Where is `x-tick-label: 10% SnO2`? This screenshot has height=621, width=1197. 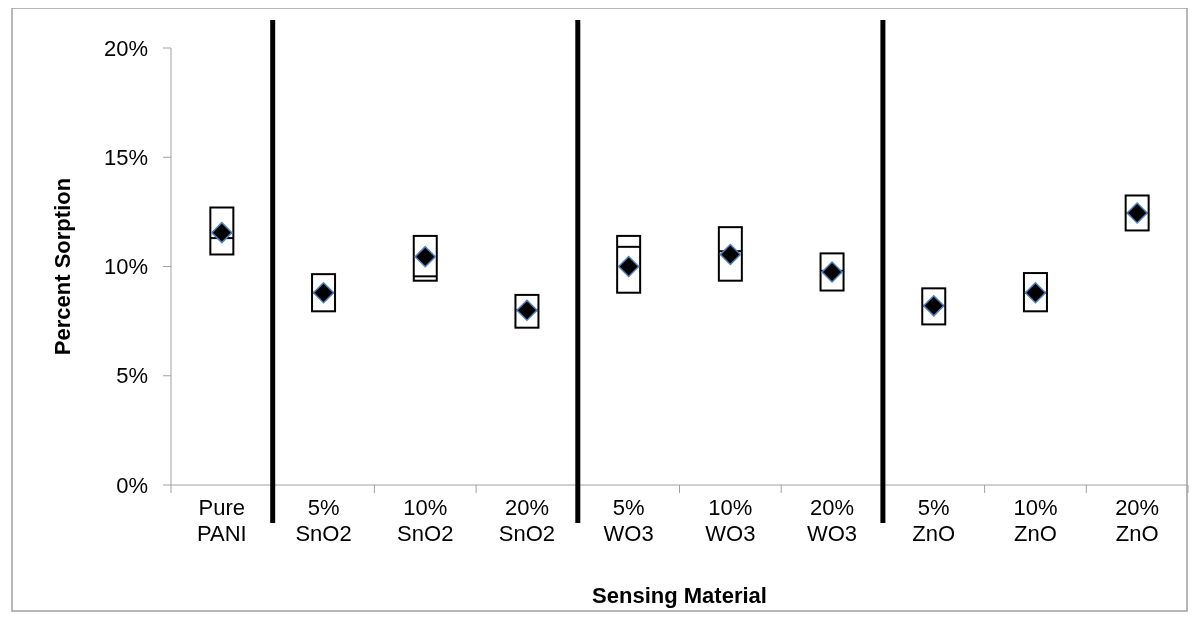
x-tick-label: 10% SnO2 is located at coordinates (425, 520).